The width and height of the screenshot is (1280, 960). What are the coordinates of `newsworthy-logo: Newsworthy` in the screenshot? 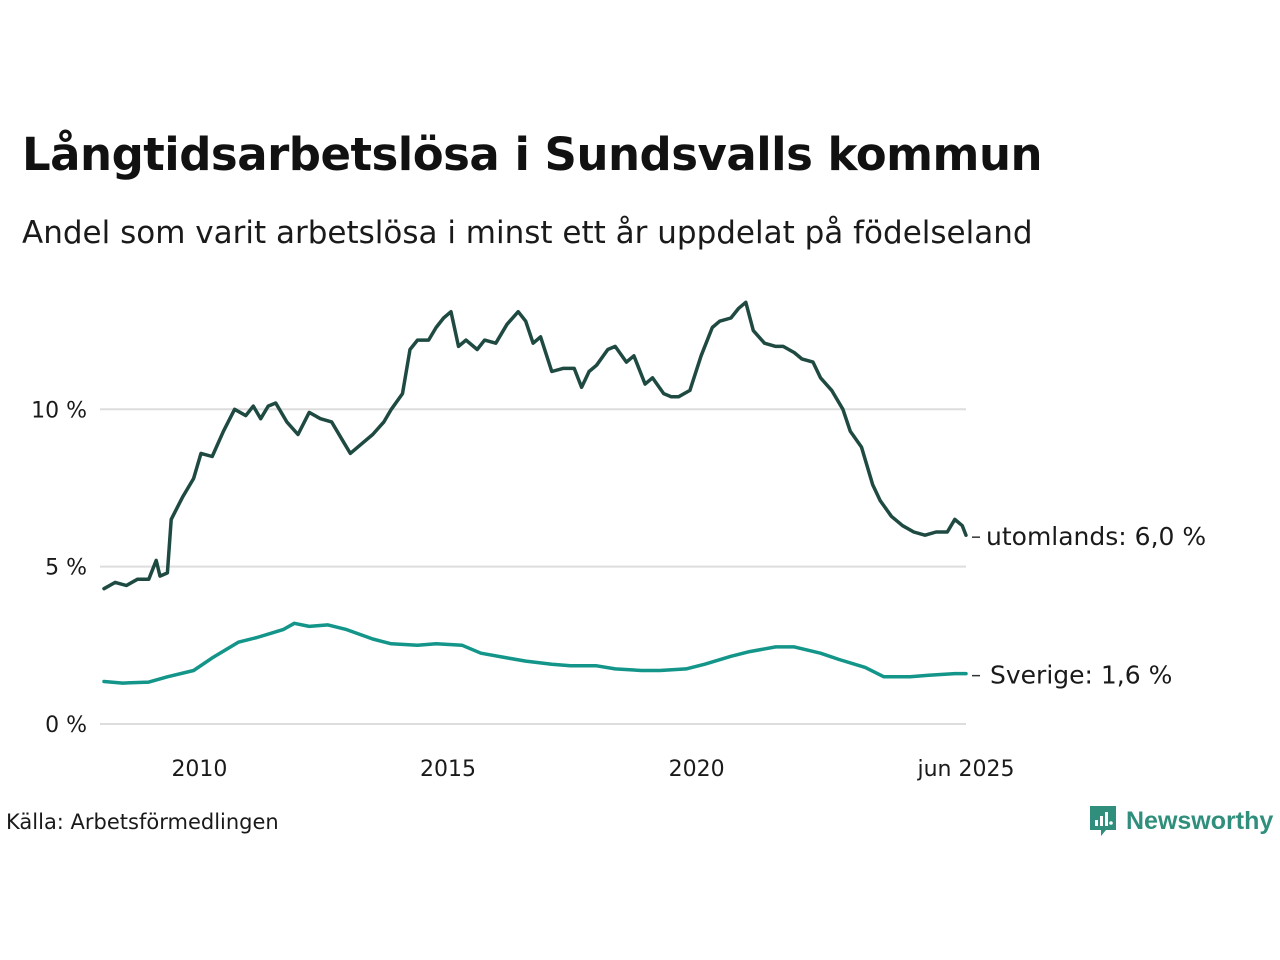 It's located at (1180, 821).